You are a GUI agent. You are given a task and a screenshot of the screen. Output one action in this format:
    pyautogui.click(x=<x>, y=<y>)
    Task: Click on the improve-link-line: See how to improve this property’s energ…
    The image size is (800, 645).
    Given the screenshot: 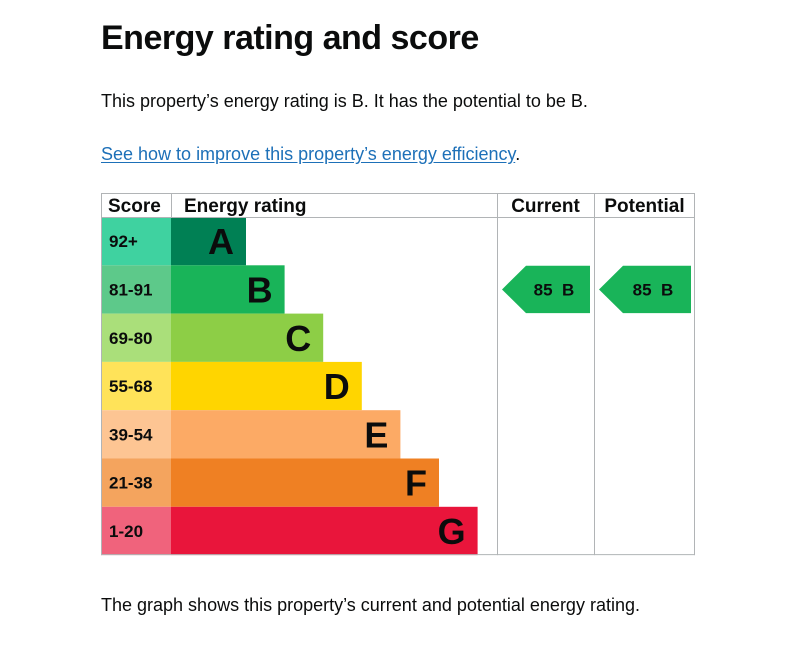 What is the action you would take?
    pyautogui.click(x=310, y=154)
    